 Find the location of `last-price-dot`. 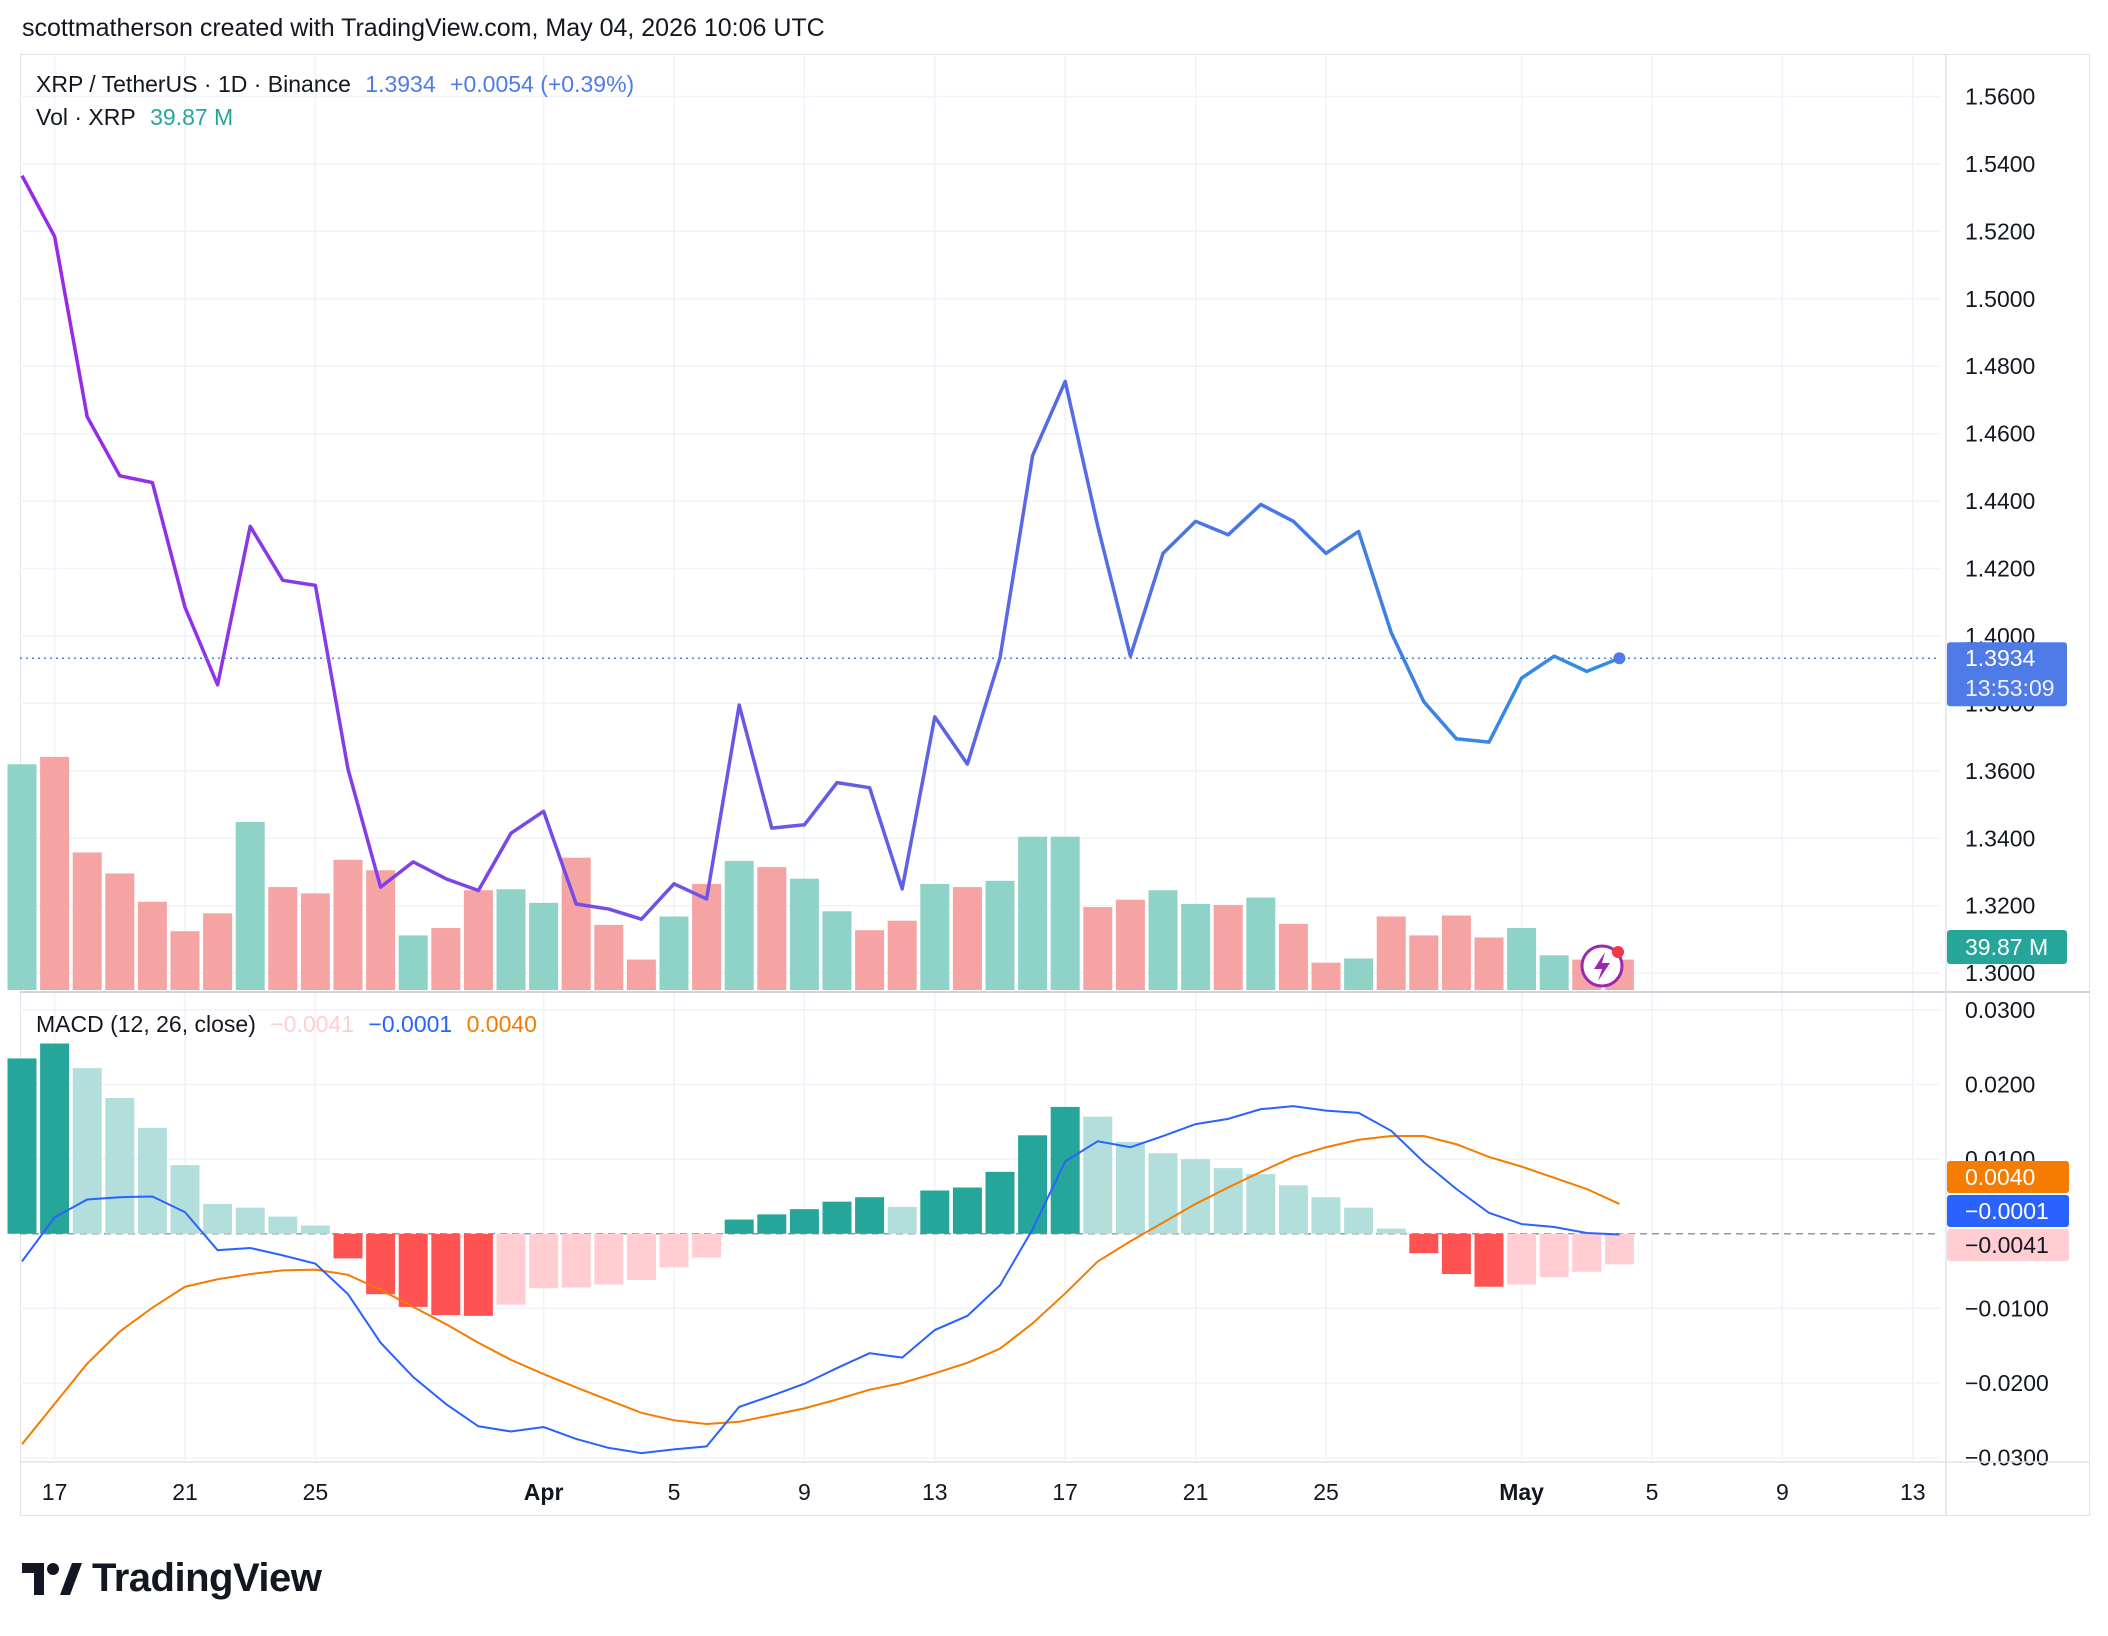

last-price-dot is located at coordinates (1619, 658).